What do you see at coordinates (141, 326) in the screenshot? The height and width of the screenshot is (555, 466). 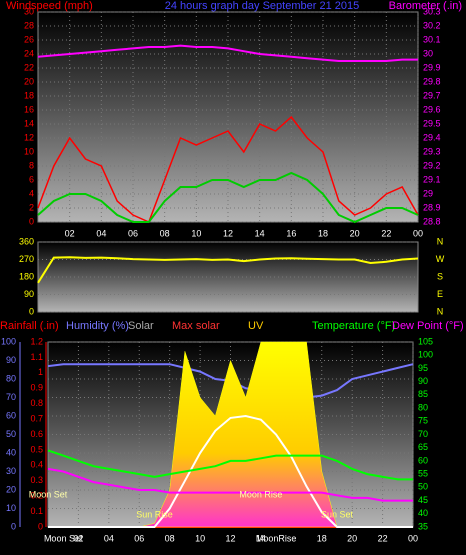 I see `solar-header: Solar` at bounding box center [141, 326].